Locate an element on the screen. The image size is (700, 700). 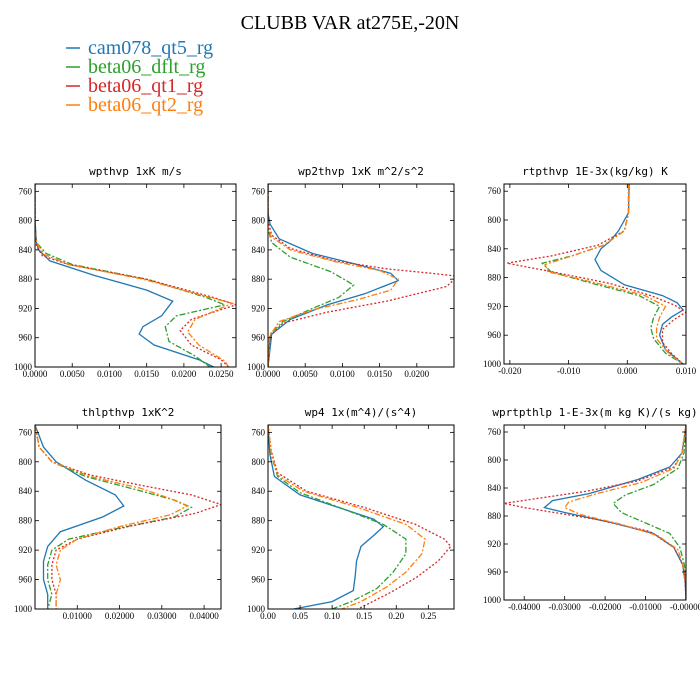
panel-title: wp4 1x(m^4)/(s^4) is located at coordinates (361, 412).